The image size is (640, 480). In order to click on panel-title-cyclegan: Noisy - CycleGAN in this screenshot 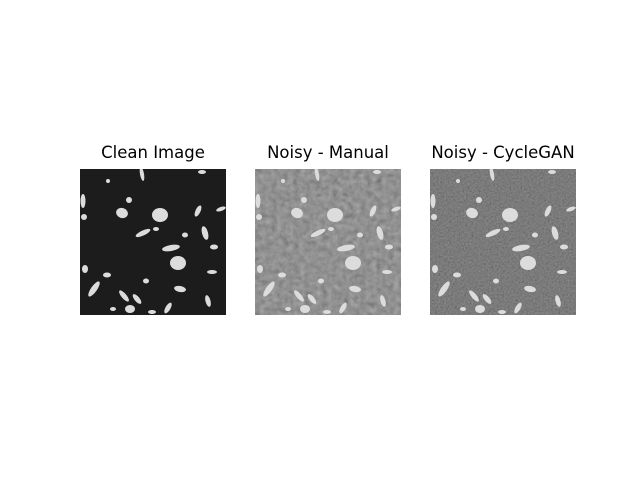, I will do `click(503, 152)`.